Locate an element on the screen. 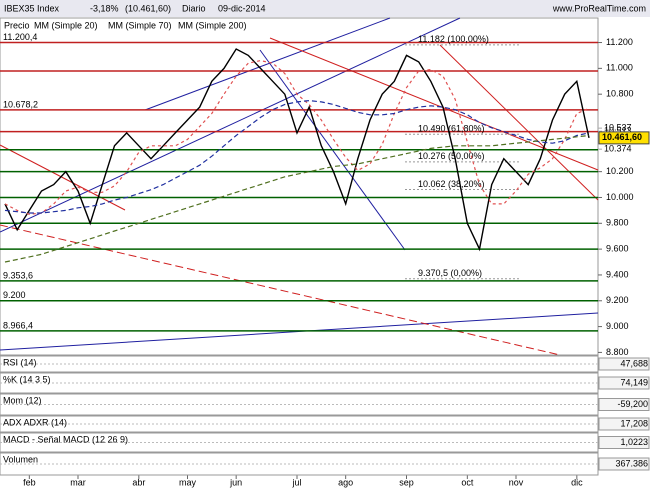  indicator-name: RSI (14) is located at coordinates (20, 362).